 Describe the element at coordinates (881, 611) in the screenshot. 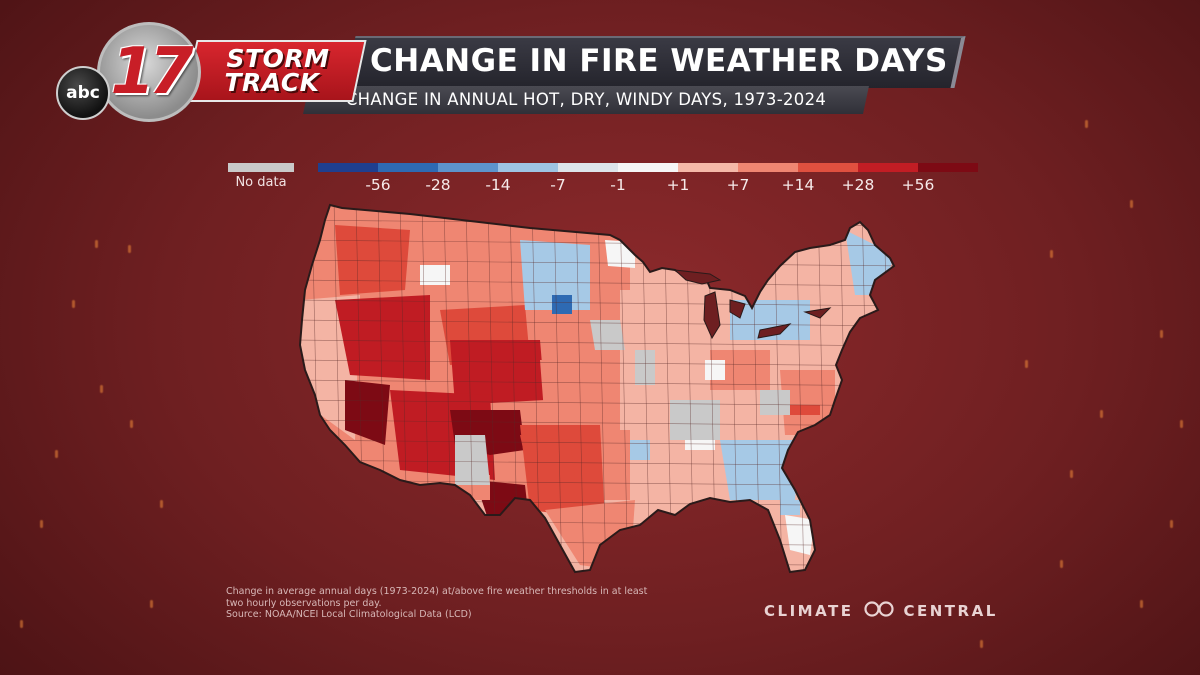

I see `climate-central-logo: CLIMATE CENTRAL` at that location.